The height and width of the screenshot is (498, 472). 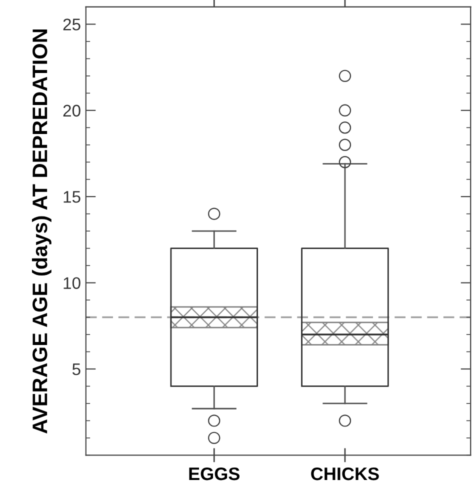 What do you see at coordinates (345, 473) in the screenshot?
I see `x-tick-label: CHICKS` at bounding box center [345, 473].